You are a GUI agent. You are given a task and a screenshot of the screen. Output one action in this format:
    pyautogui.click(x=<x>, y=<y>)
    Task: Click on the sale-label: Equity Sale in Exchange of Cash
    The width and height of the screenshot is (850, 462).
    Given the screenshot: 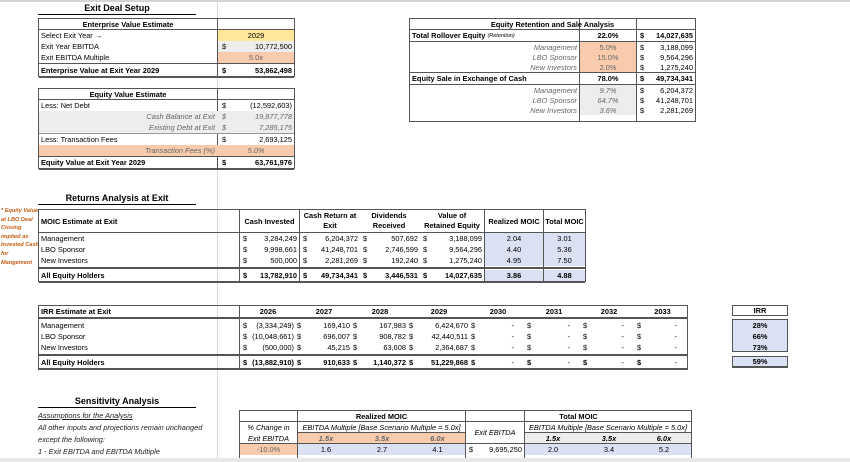 What is the action you would take?
    pyautogui.click(x=469, y=78)
    